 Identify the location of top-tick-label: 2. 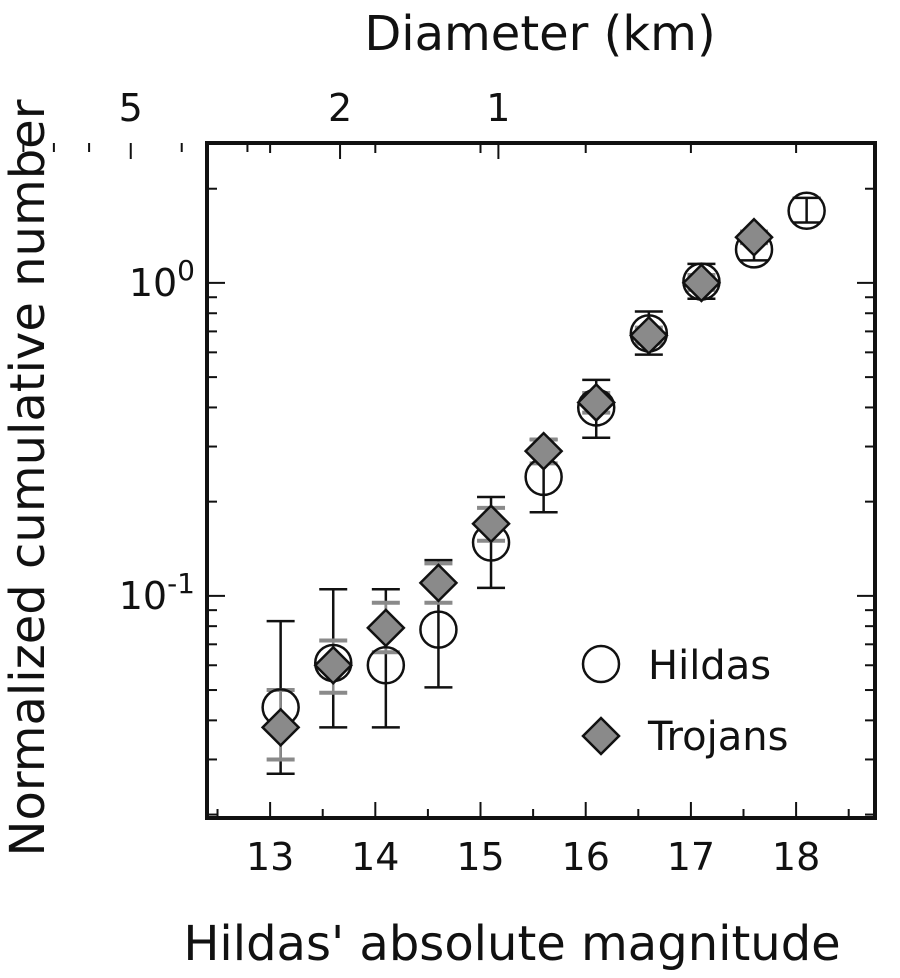
(340, 108).